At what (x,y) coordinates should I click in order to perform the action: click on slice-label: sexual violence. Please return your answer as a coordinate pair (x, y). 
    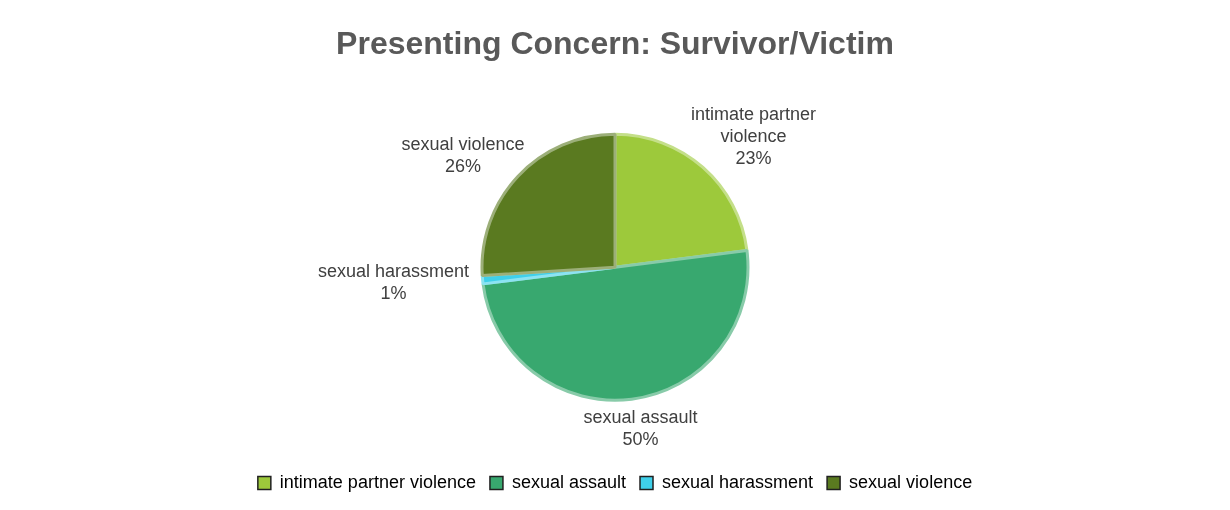
    Looking at the image, I should click on (463, 143).